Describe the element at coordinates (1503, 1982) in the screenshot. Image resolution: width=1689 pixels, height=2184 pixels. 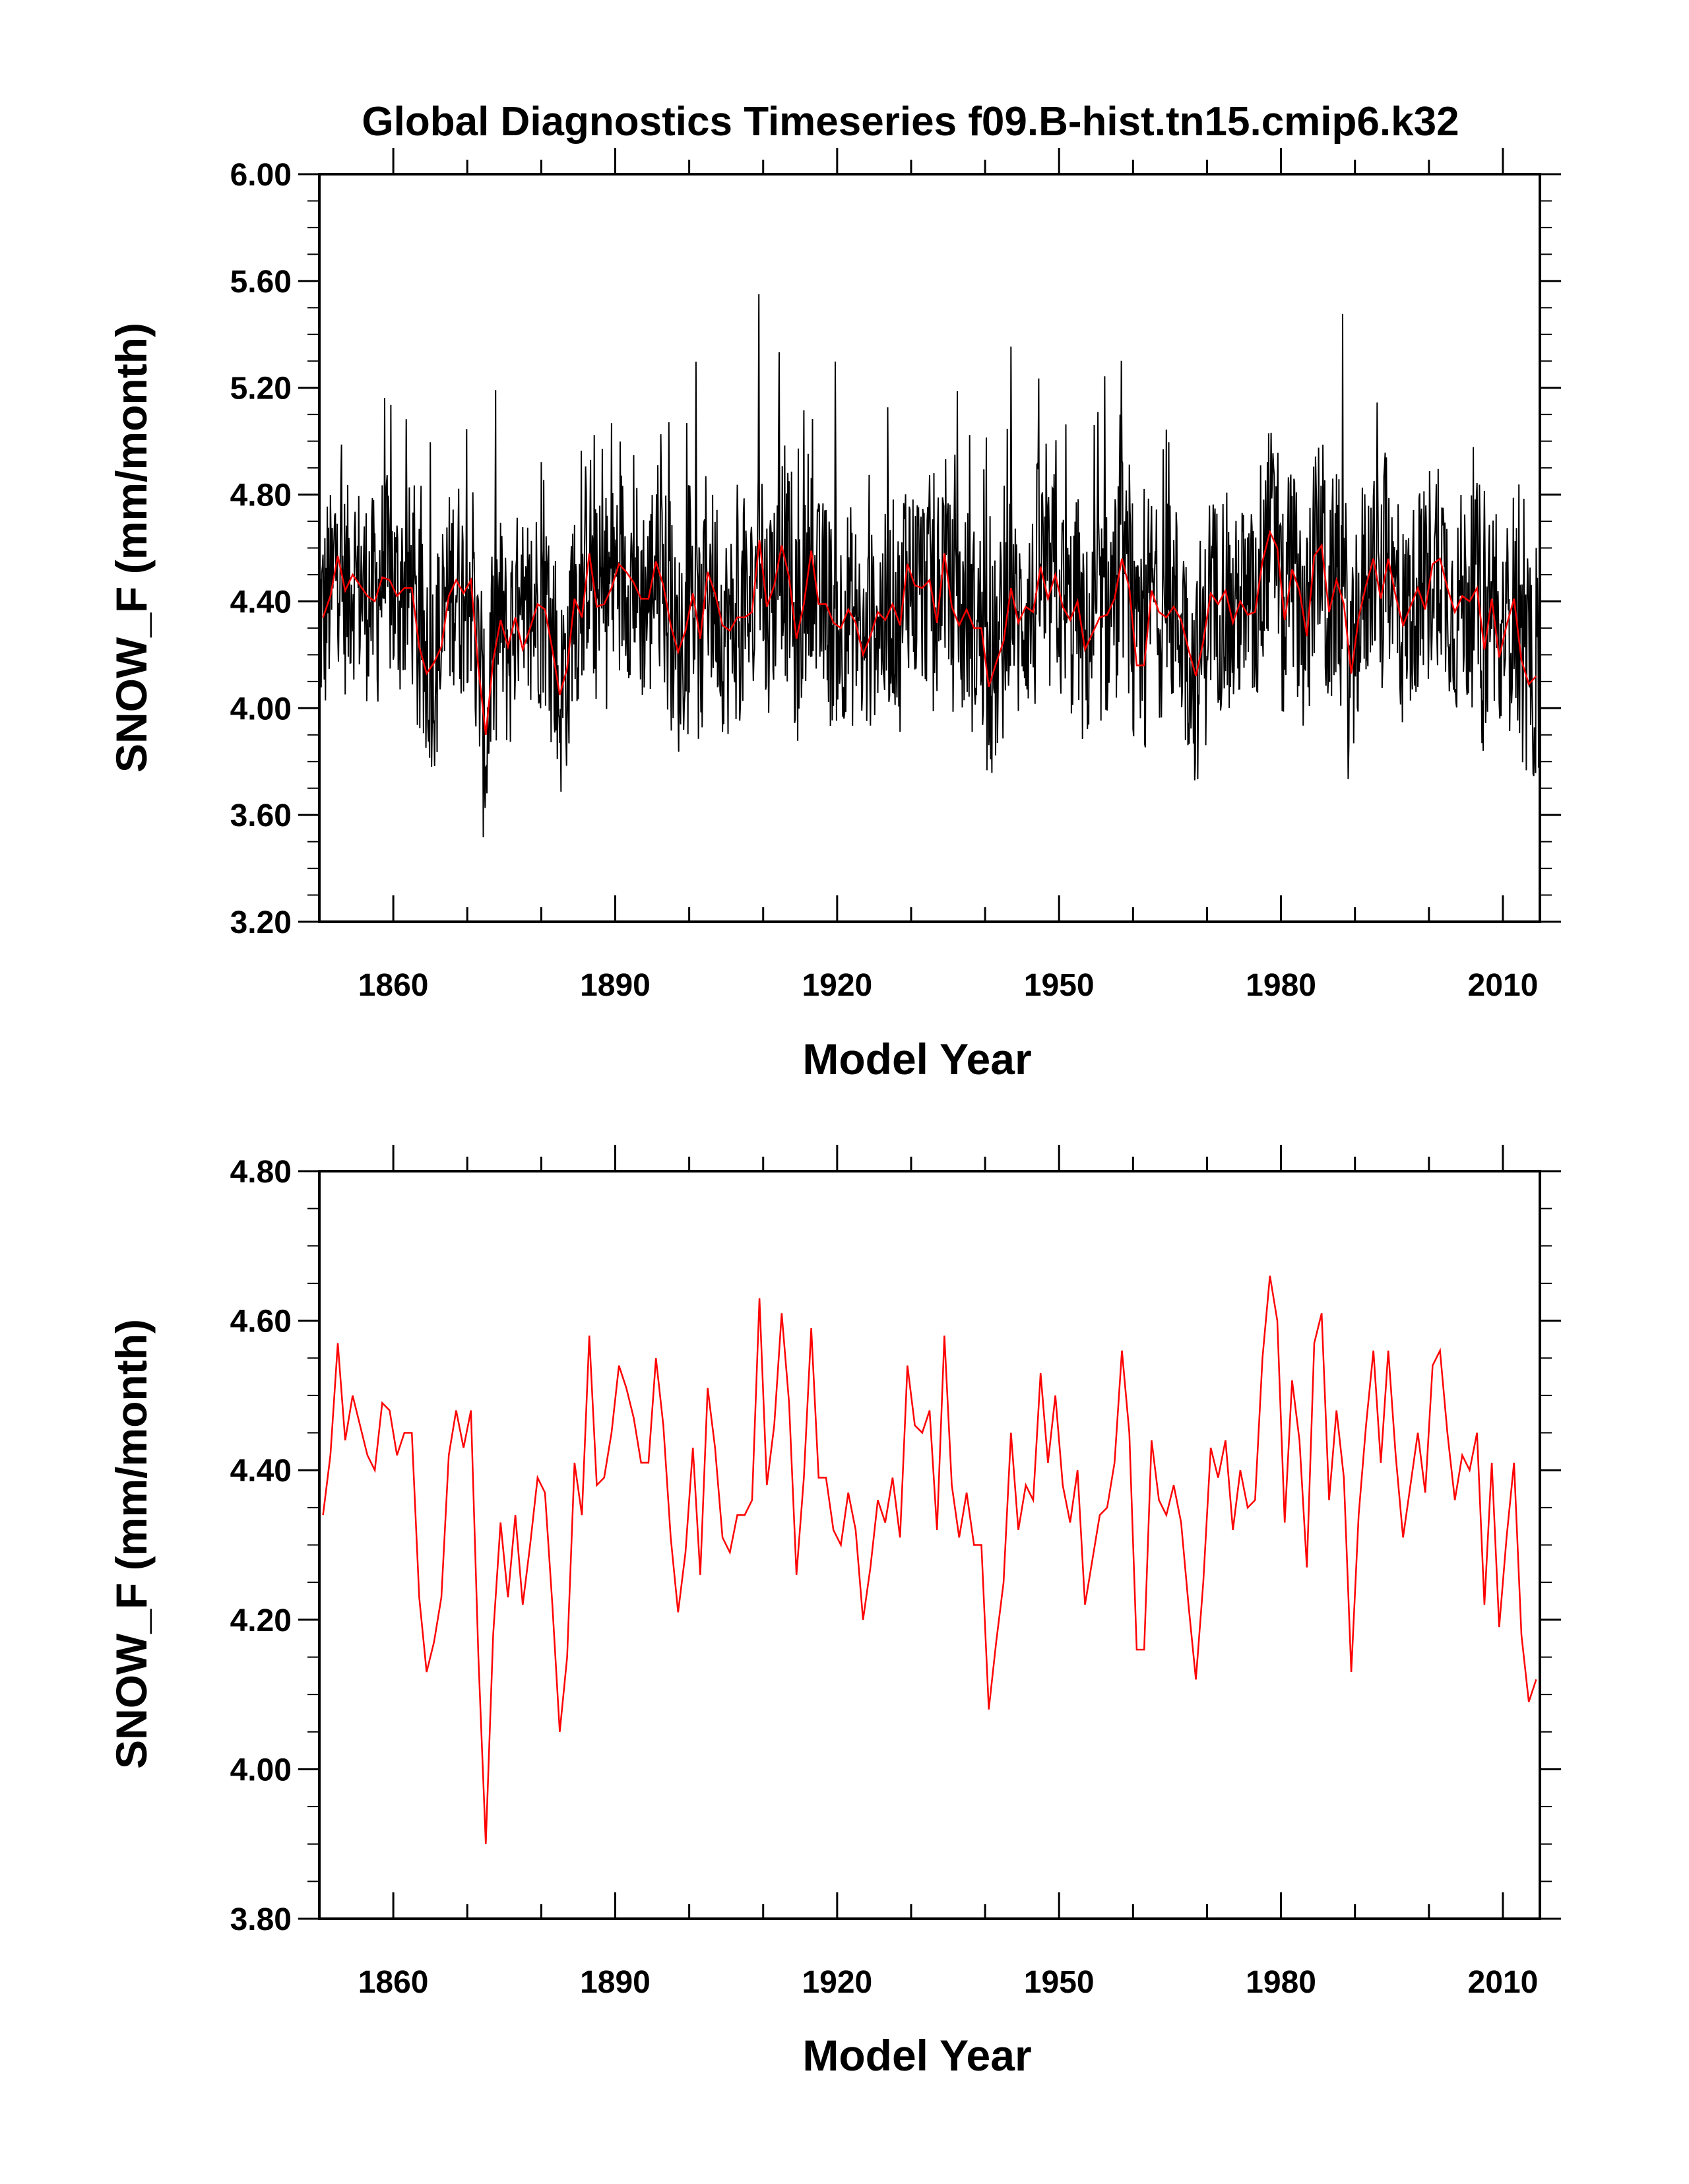
I see `bottom-x-tick-label: 2010` at that location.